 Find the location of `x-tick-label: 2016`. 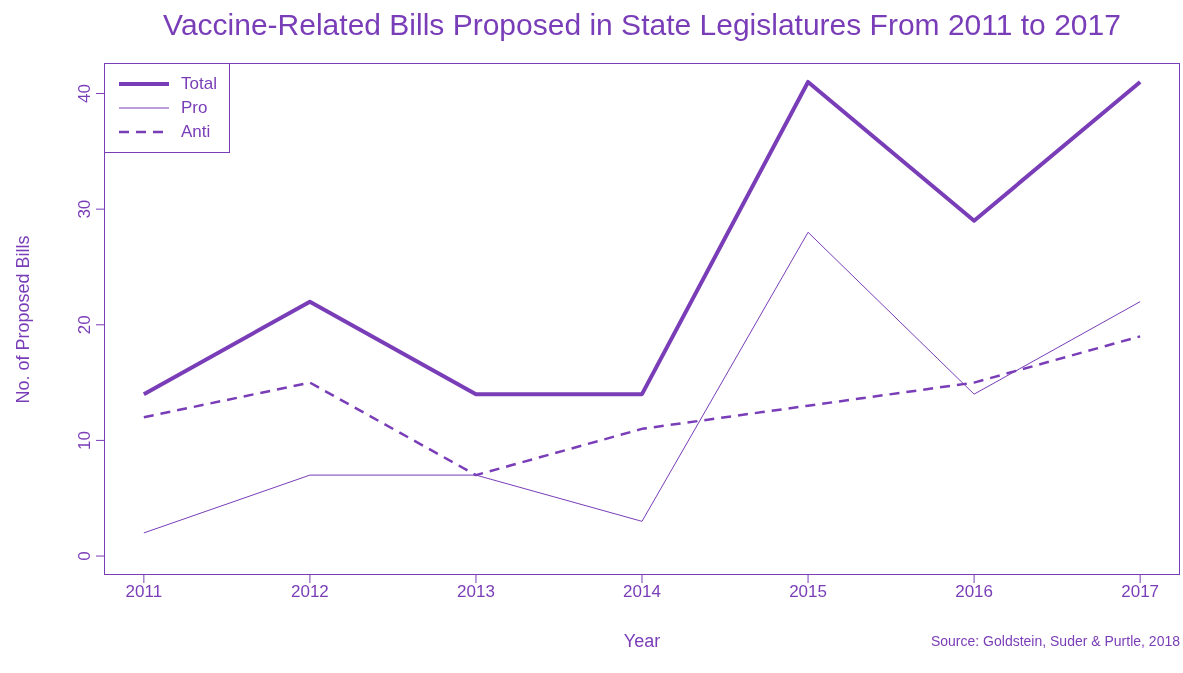

x-tick-label: 2016 is located at coordinates (974, 592).